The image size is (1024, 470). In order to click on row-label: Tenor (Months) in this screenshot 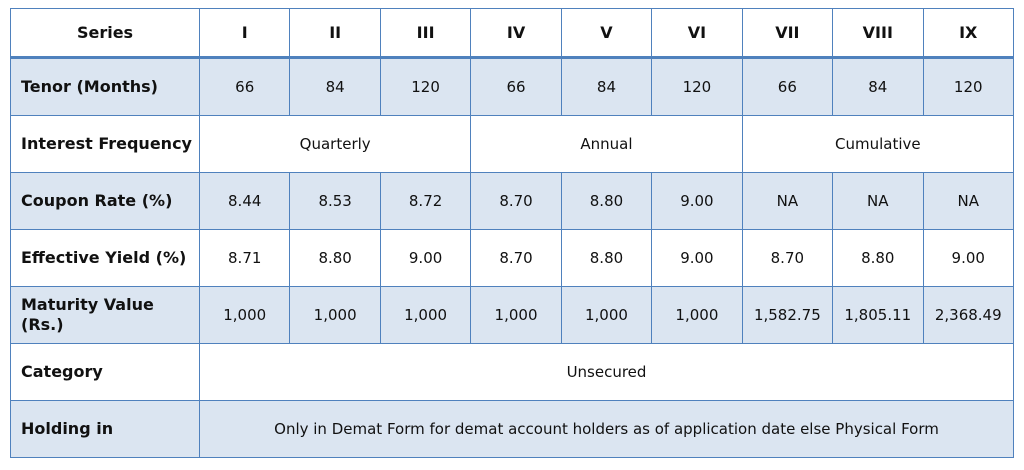, I will do `click(105, 86)`.